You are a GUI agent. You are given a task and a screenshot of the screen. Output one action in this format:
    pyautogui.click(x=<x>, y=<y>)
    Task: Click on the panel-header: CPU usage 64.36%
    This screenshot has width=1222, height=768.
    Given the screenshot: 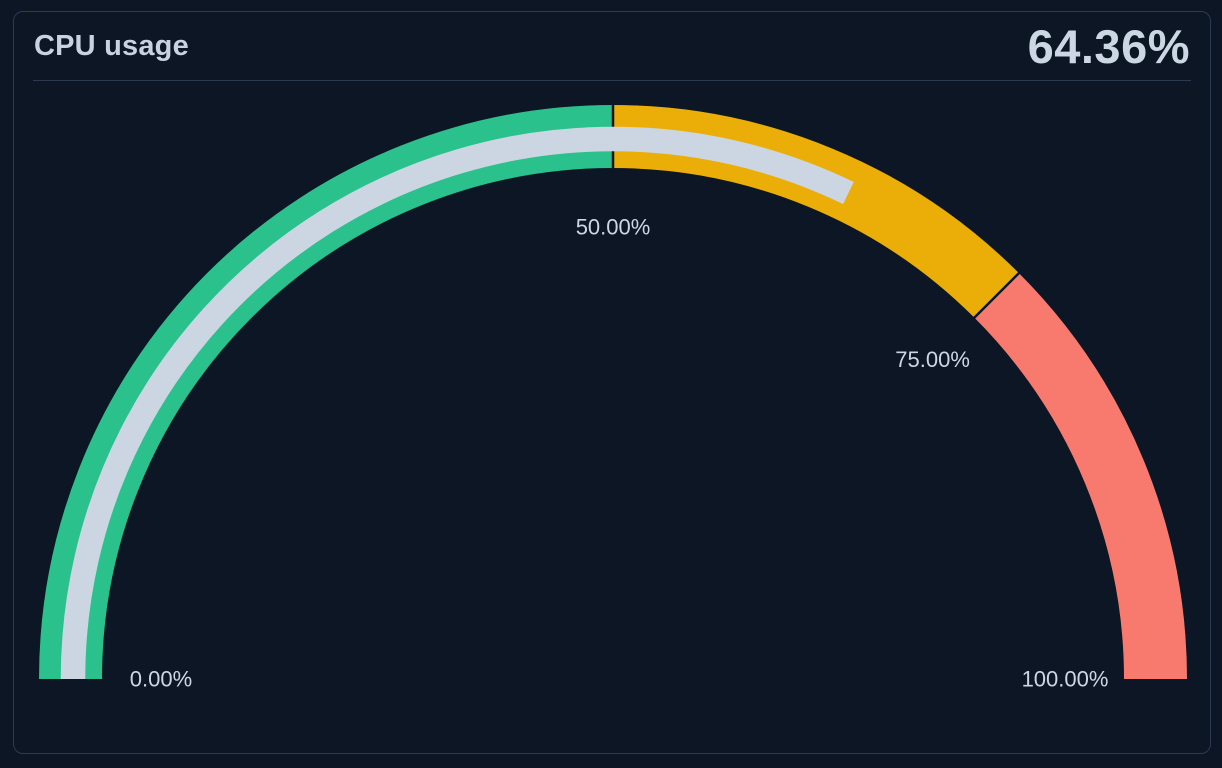 What is the action you would take?
    pyautogui.click(x=612, y=46)
    